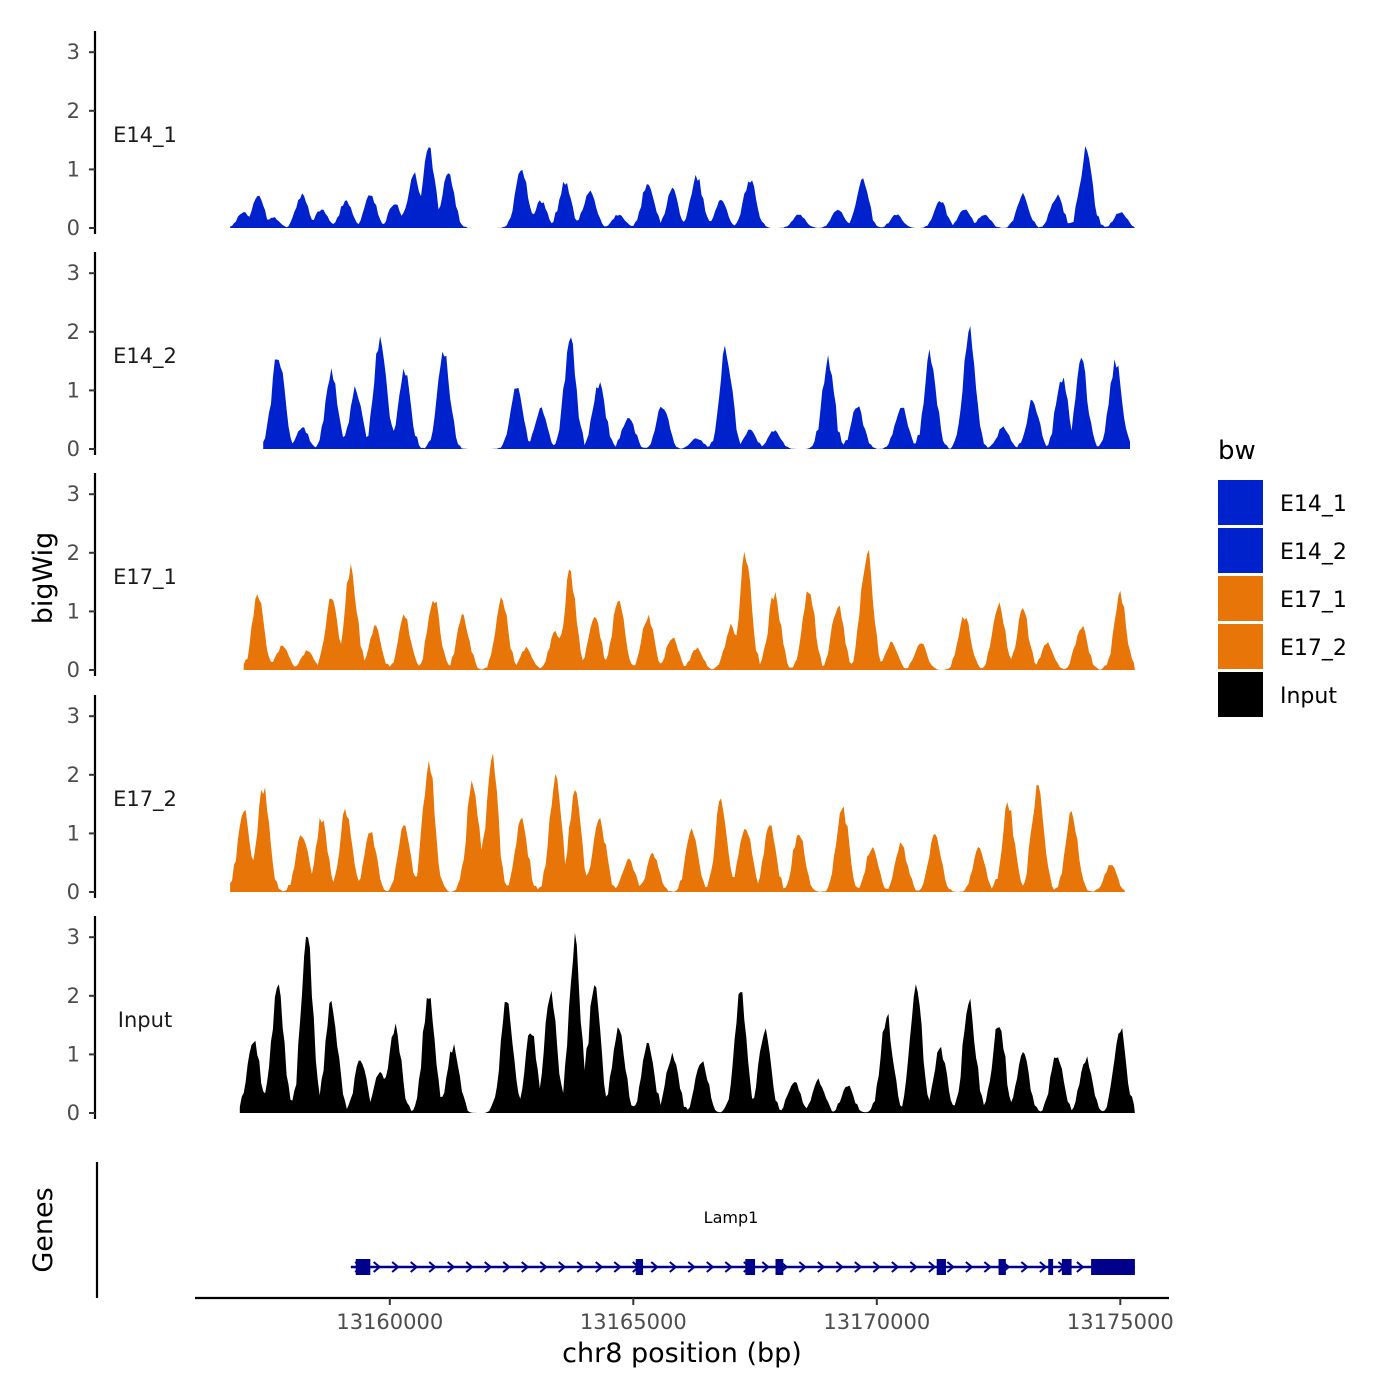  I want to click on coverage-area-input, so click(687, 1022).